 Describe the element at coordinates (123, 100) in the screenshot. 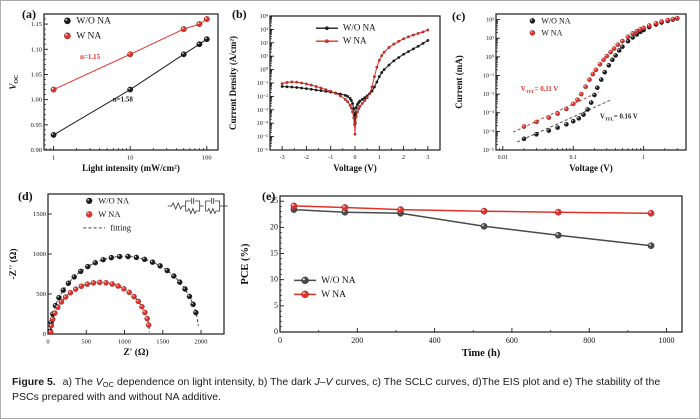

I see `svg-text: n=1.58` at that location.